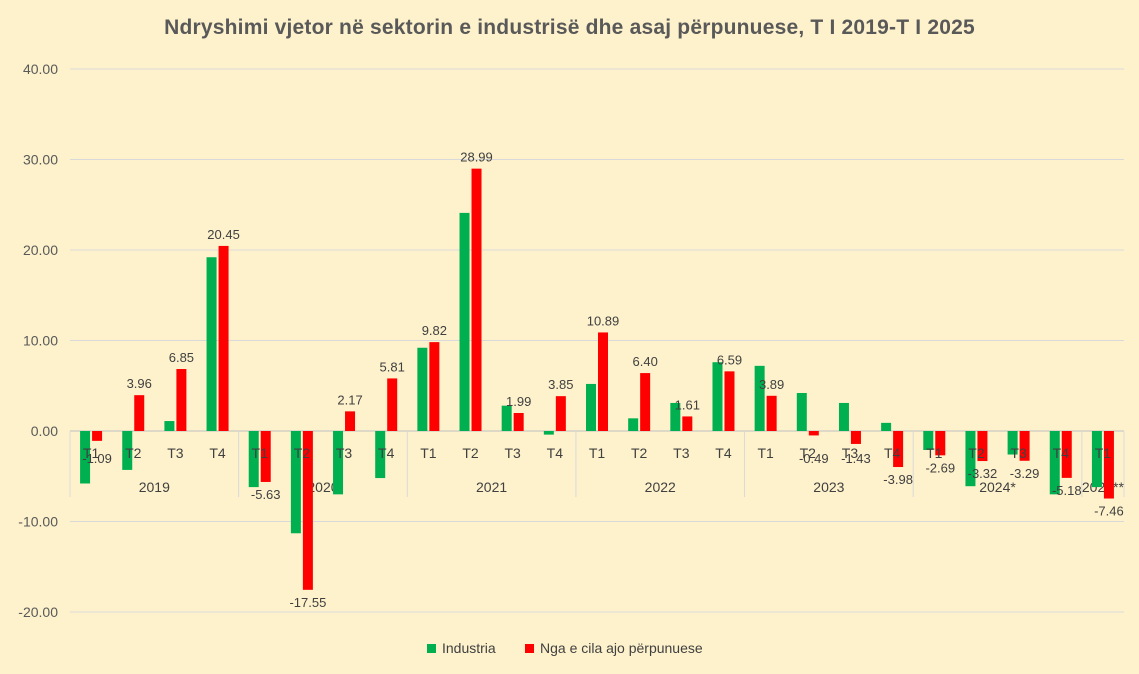 The image size is (1139, 674). I want to click on group-label: 2019, so click(154, 487).